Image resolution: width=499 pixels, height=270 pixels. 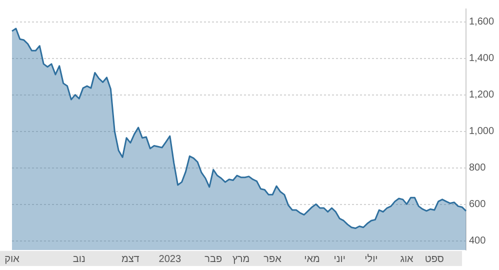 What do you see at coordinates (213, 259) in the screenshot?
I see `x-tick-label: פבר` at bounding box center [213, 259].